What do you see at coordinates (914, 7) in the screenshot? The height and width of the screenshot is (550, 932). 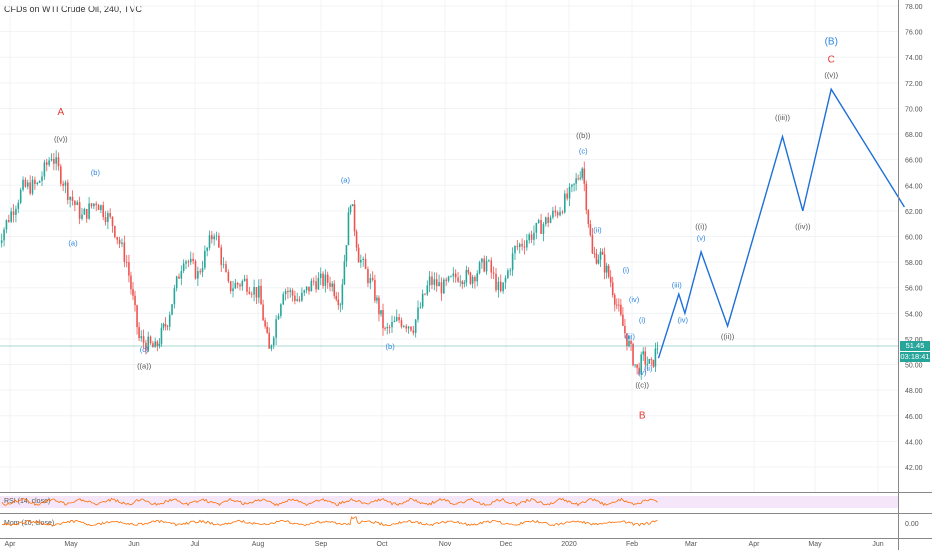 I see `y-tick-label: 78.00` at bounding box center [914, 7].